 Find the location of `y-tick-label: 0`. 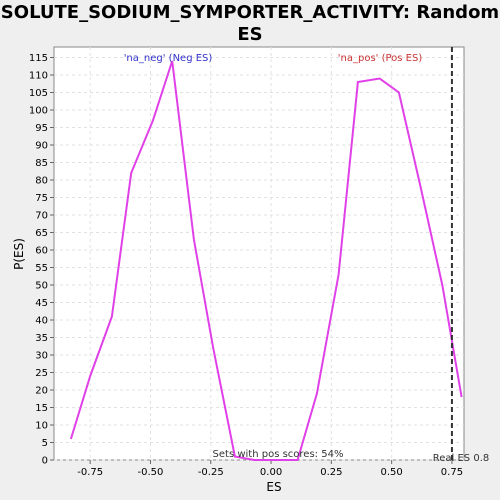

y-tick-label: 0 is located at coordinates (45, 461).